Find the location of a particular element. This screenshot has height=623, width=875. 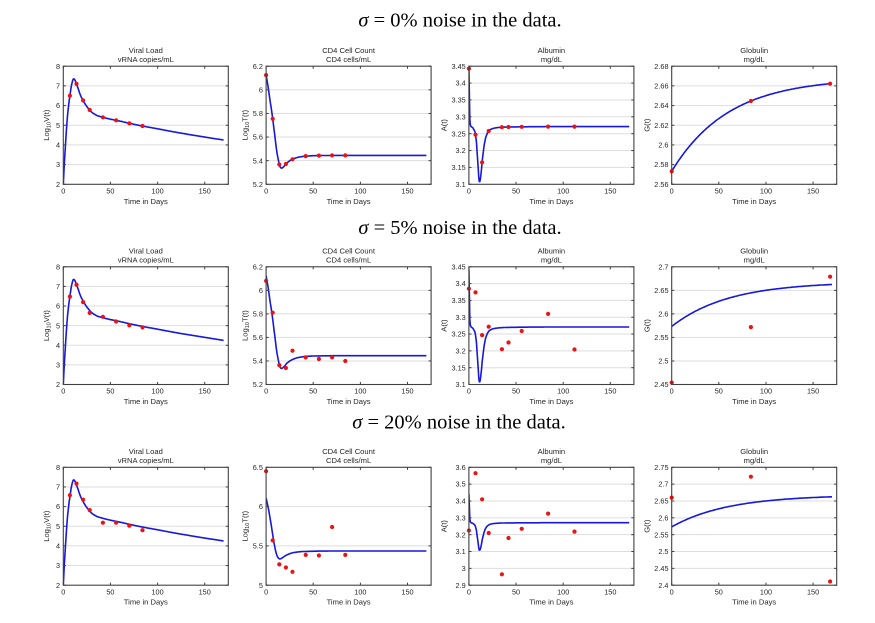

svg-text: 2.7 is located at coordinates (663, 484).